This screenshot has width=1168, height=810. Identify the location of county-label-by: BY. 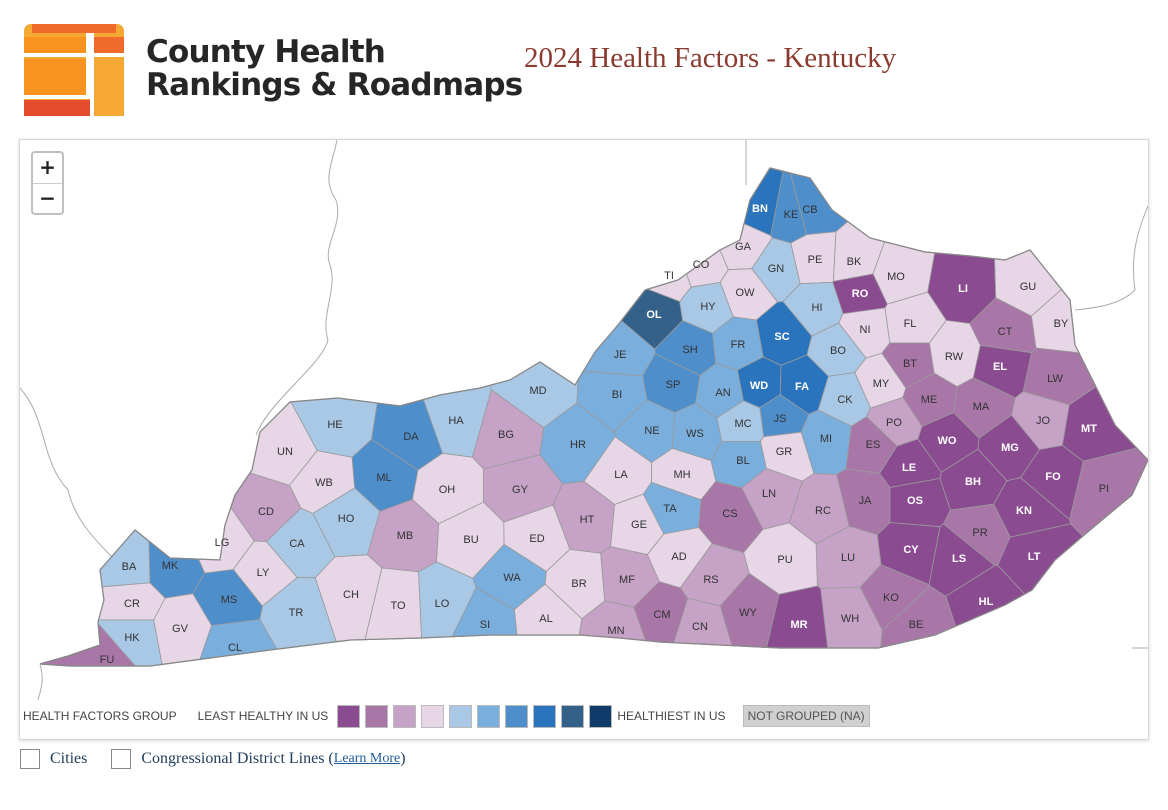
(1061, 324).